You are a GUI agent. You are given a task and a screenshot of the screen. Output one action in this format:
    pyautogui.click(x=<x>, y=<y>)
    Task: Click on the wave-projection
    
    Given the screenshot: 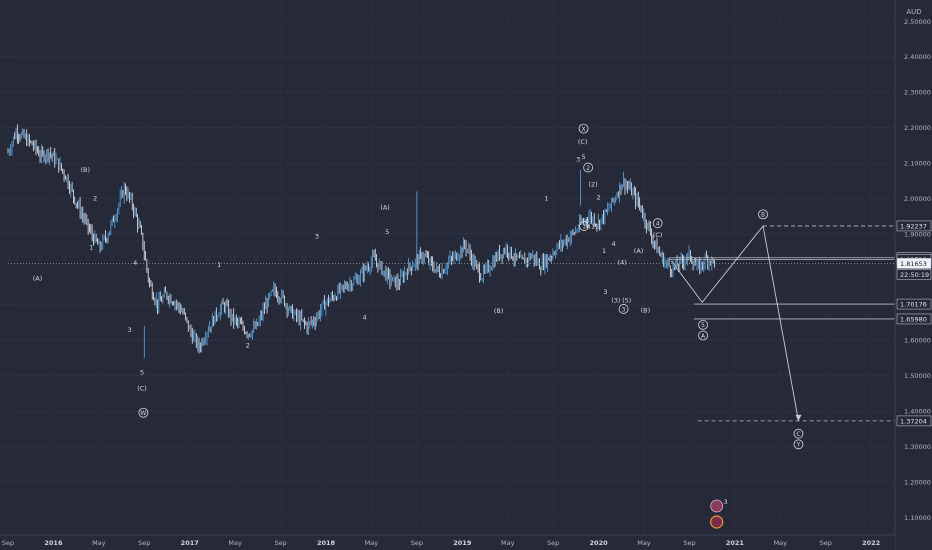 What is the action you would take?
    pyautogui.click(x=736, y=322)
    